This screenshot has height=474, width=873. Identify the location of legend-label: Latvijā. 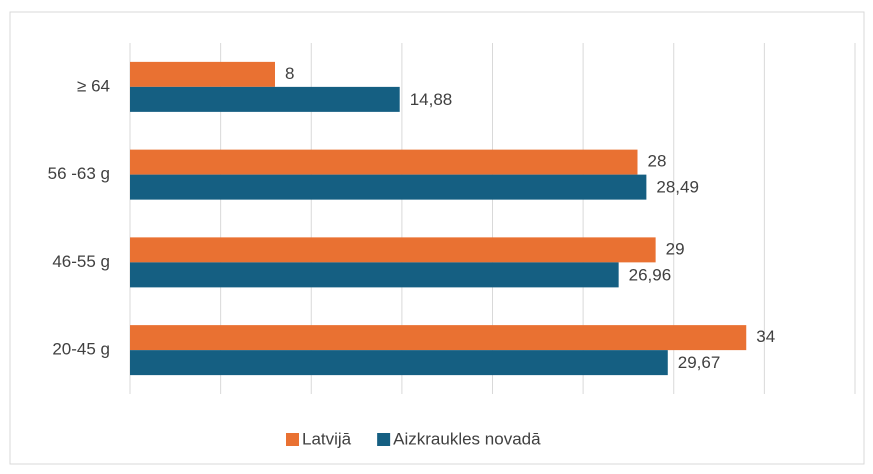
(327, 438).